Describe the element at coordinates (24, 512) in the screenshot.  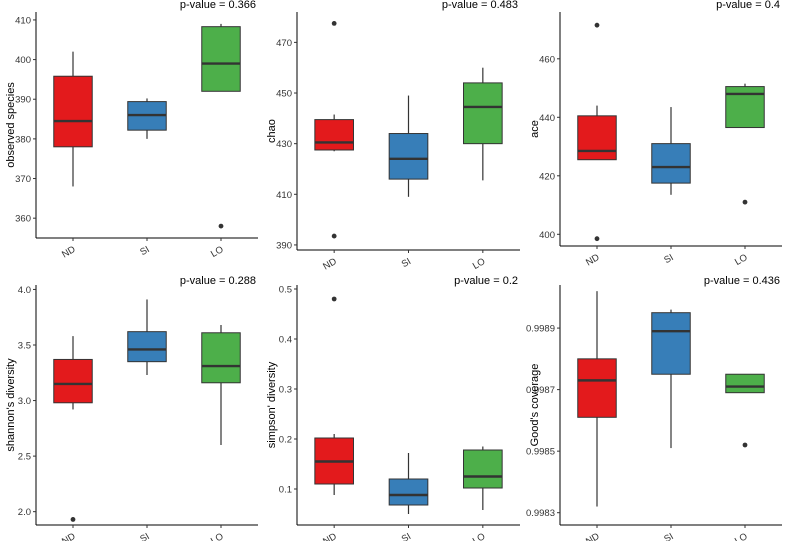
I see `y-tick-label: 2.0` at that location.